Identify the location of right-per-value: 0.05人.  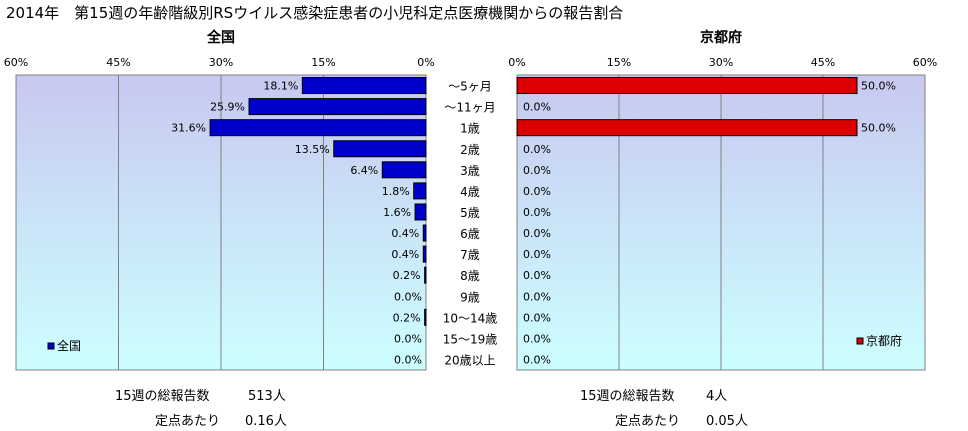
(727, 421).